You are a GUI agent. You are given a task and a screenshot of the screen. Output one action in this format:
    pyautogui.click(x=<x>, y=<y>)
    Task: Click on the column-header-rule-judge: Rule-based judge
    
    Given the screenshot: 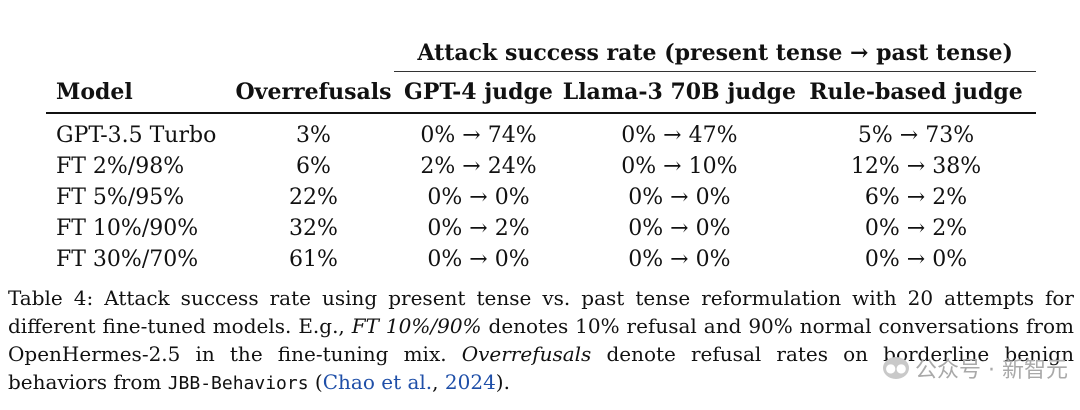 What is the action you would take?
    pyautogui.click(x=916, y=92)
    